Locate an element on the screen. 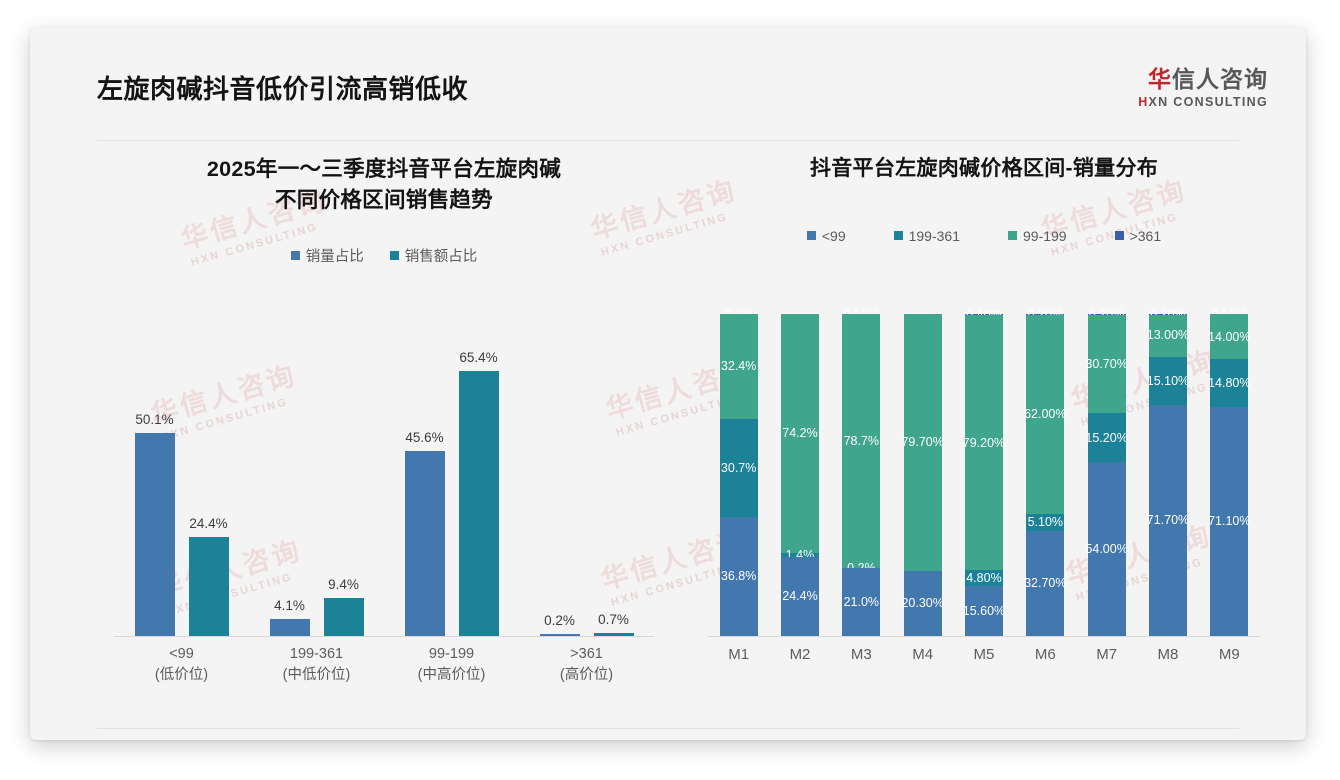 The height and width of the screenshot is (780, 1340). stack-segment-99-199: 13.00% is located at coordinates (1168, 335).